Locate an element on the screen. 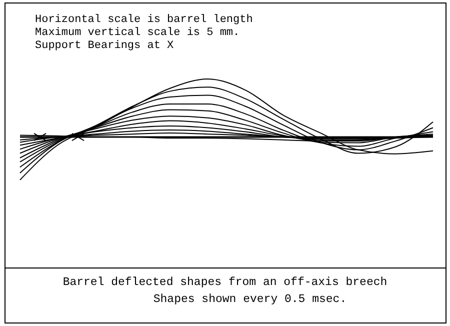 The height and width of the screenshot is (326, 450). text: Shapes shown every 0.5 msec. is located at coordinates (250, 299).